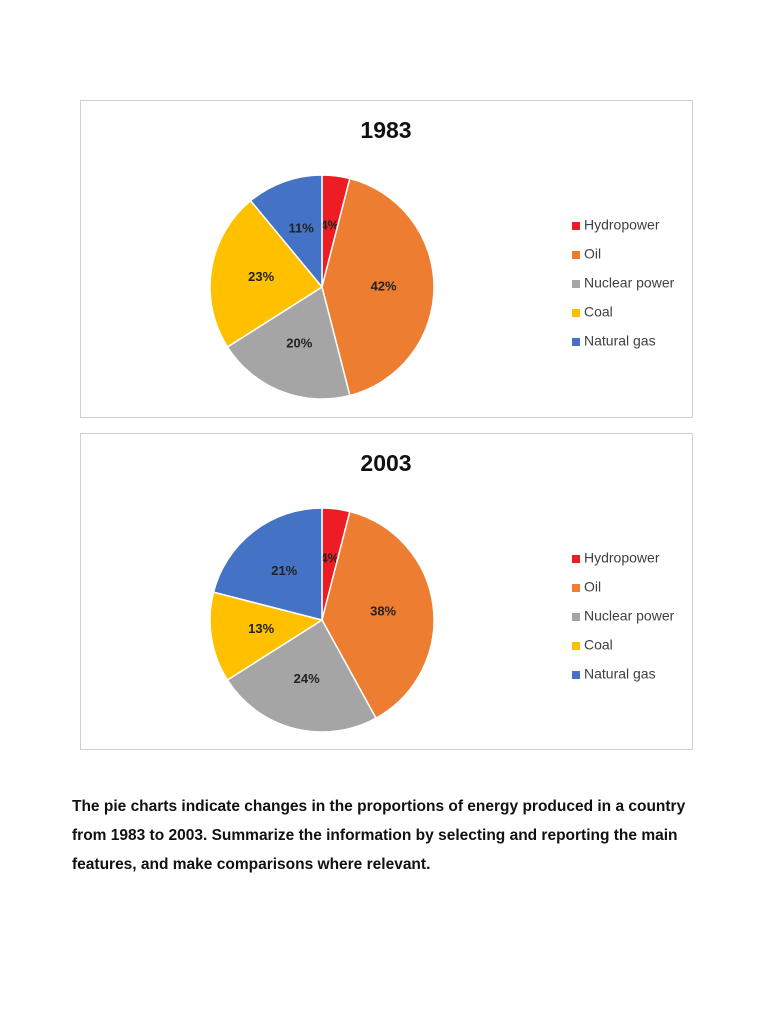  Describe the element at coordinates (307, 678) in the screenshot. I see `data-label: 24%` at that location.